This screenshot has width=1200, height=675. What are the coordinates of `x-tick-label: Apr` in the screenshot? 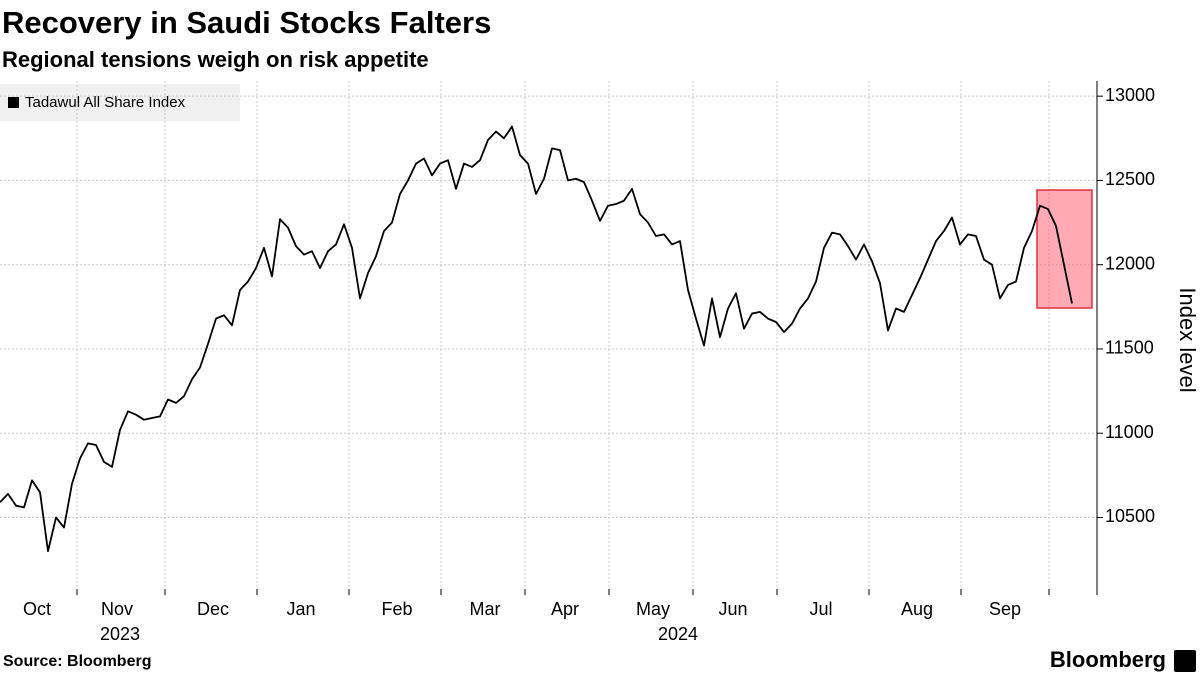 It's located at (565, 609).